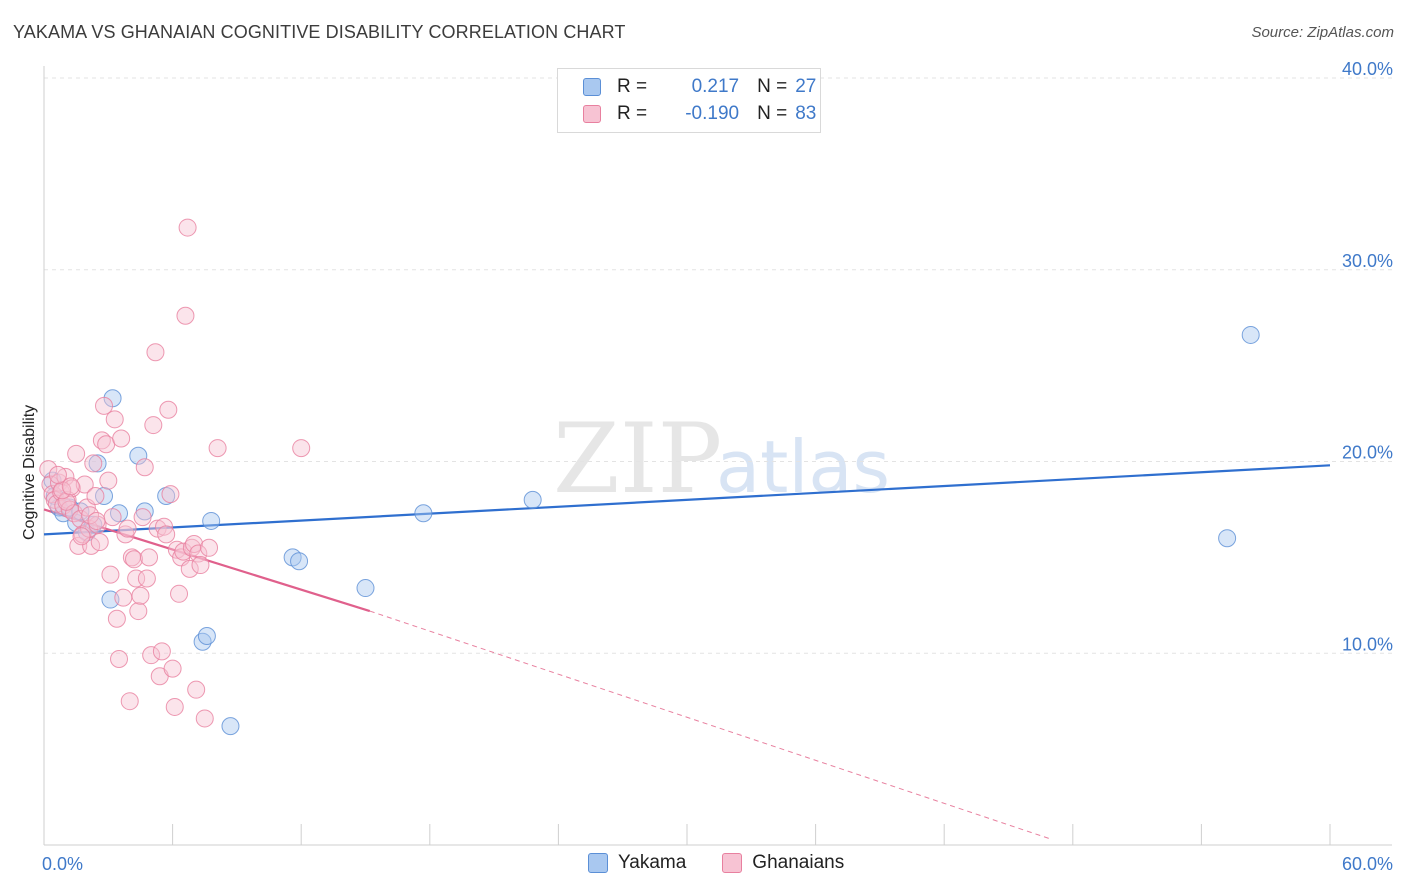  Describe the element at coordinates (29, 472) in the screenshot. I see `y-axis-label: Cognitive Disability` at that location.